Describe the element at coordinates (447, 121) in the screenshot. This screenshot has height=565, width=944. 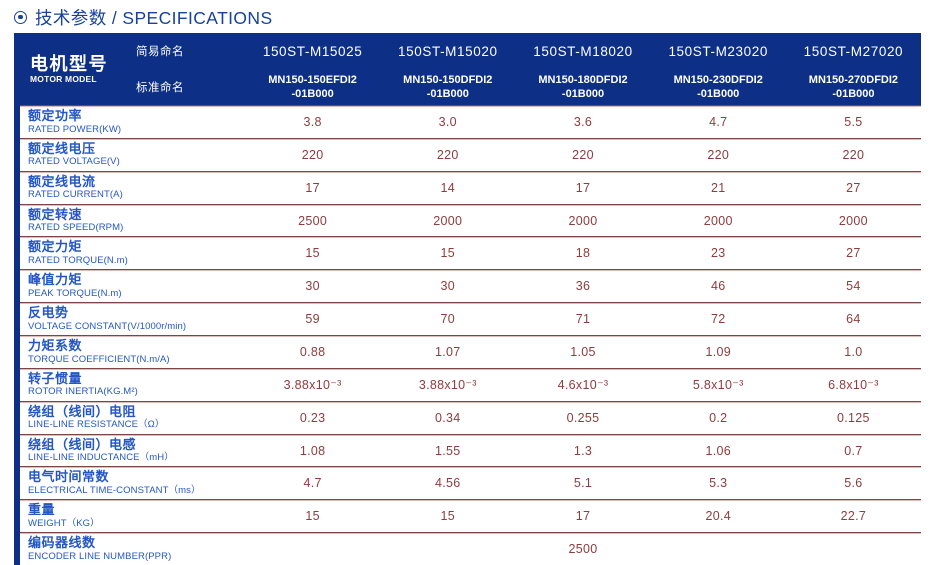
I see `parameter-value: 3.0` at that location.